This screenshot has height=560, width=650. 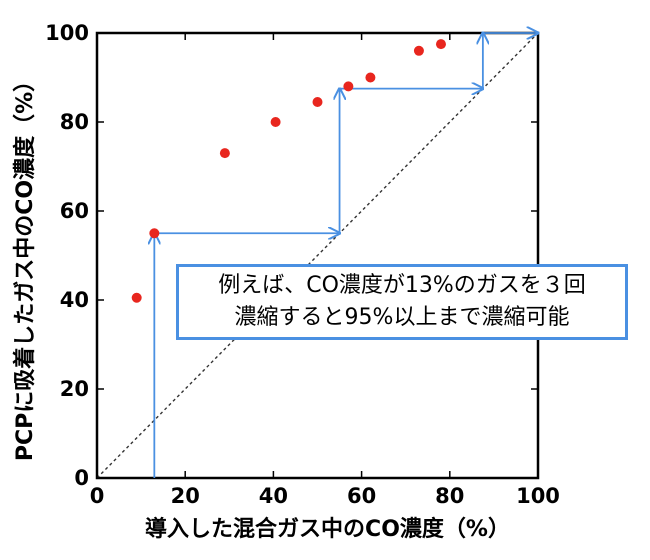 I want to click on annotation-line-2: 濃縮すると95%以上まで濃縮可能, so click(x=402, y=317).